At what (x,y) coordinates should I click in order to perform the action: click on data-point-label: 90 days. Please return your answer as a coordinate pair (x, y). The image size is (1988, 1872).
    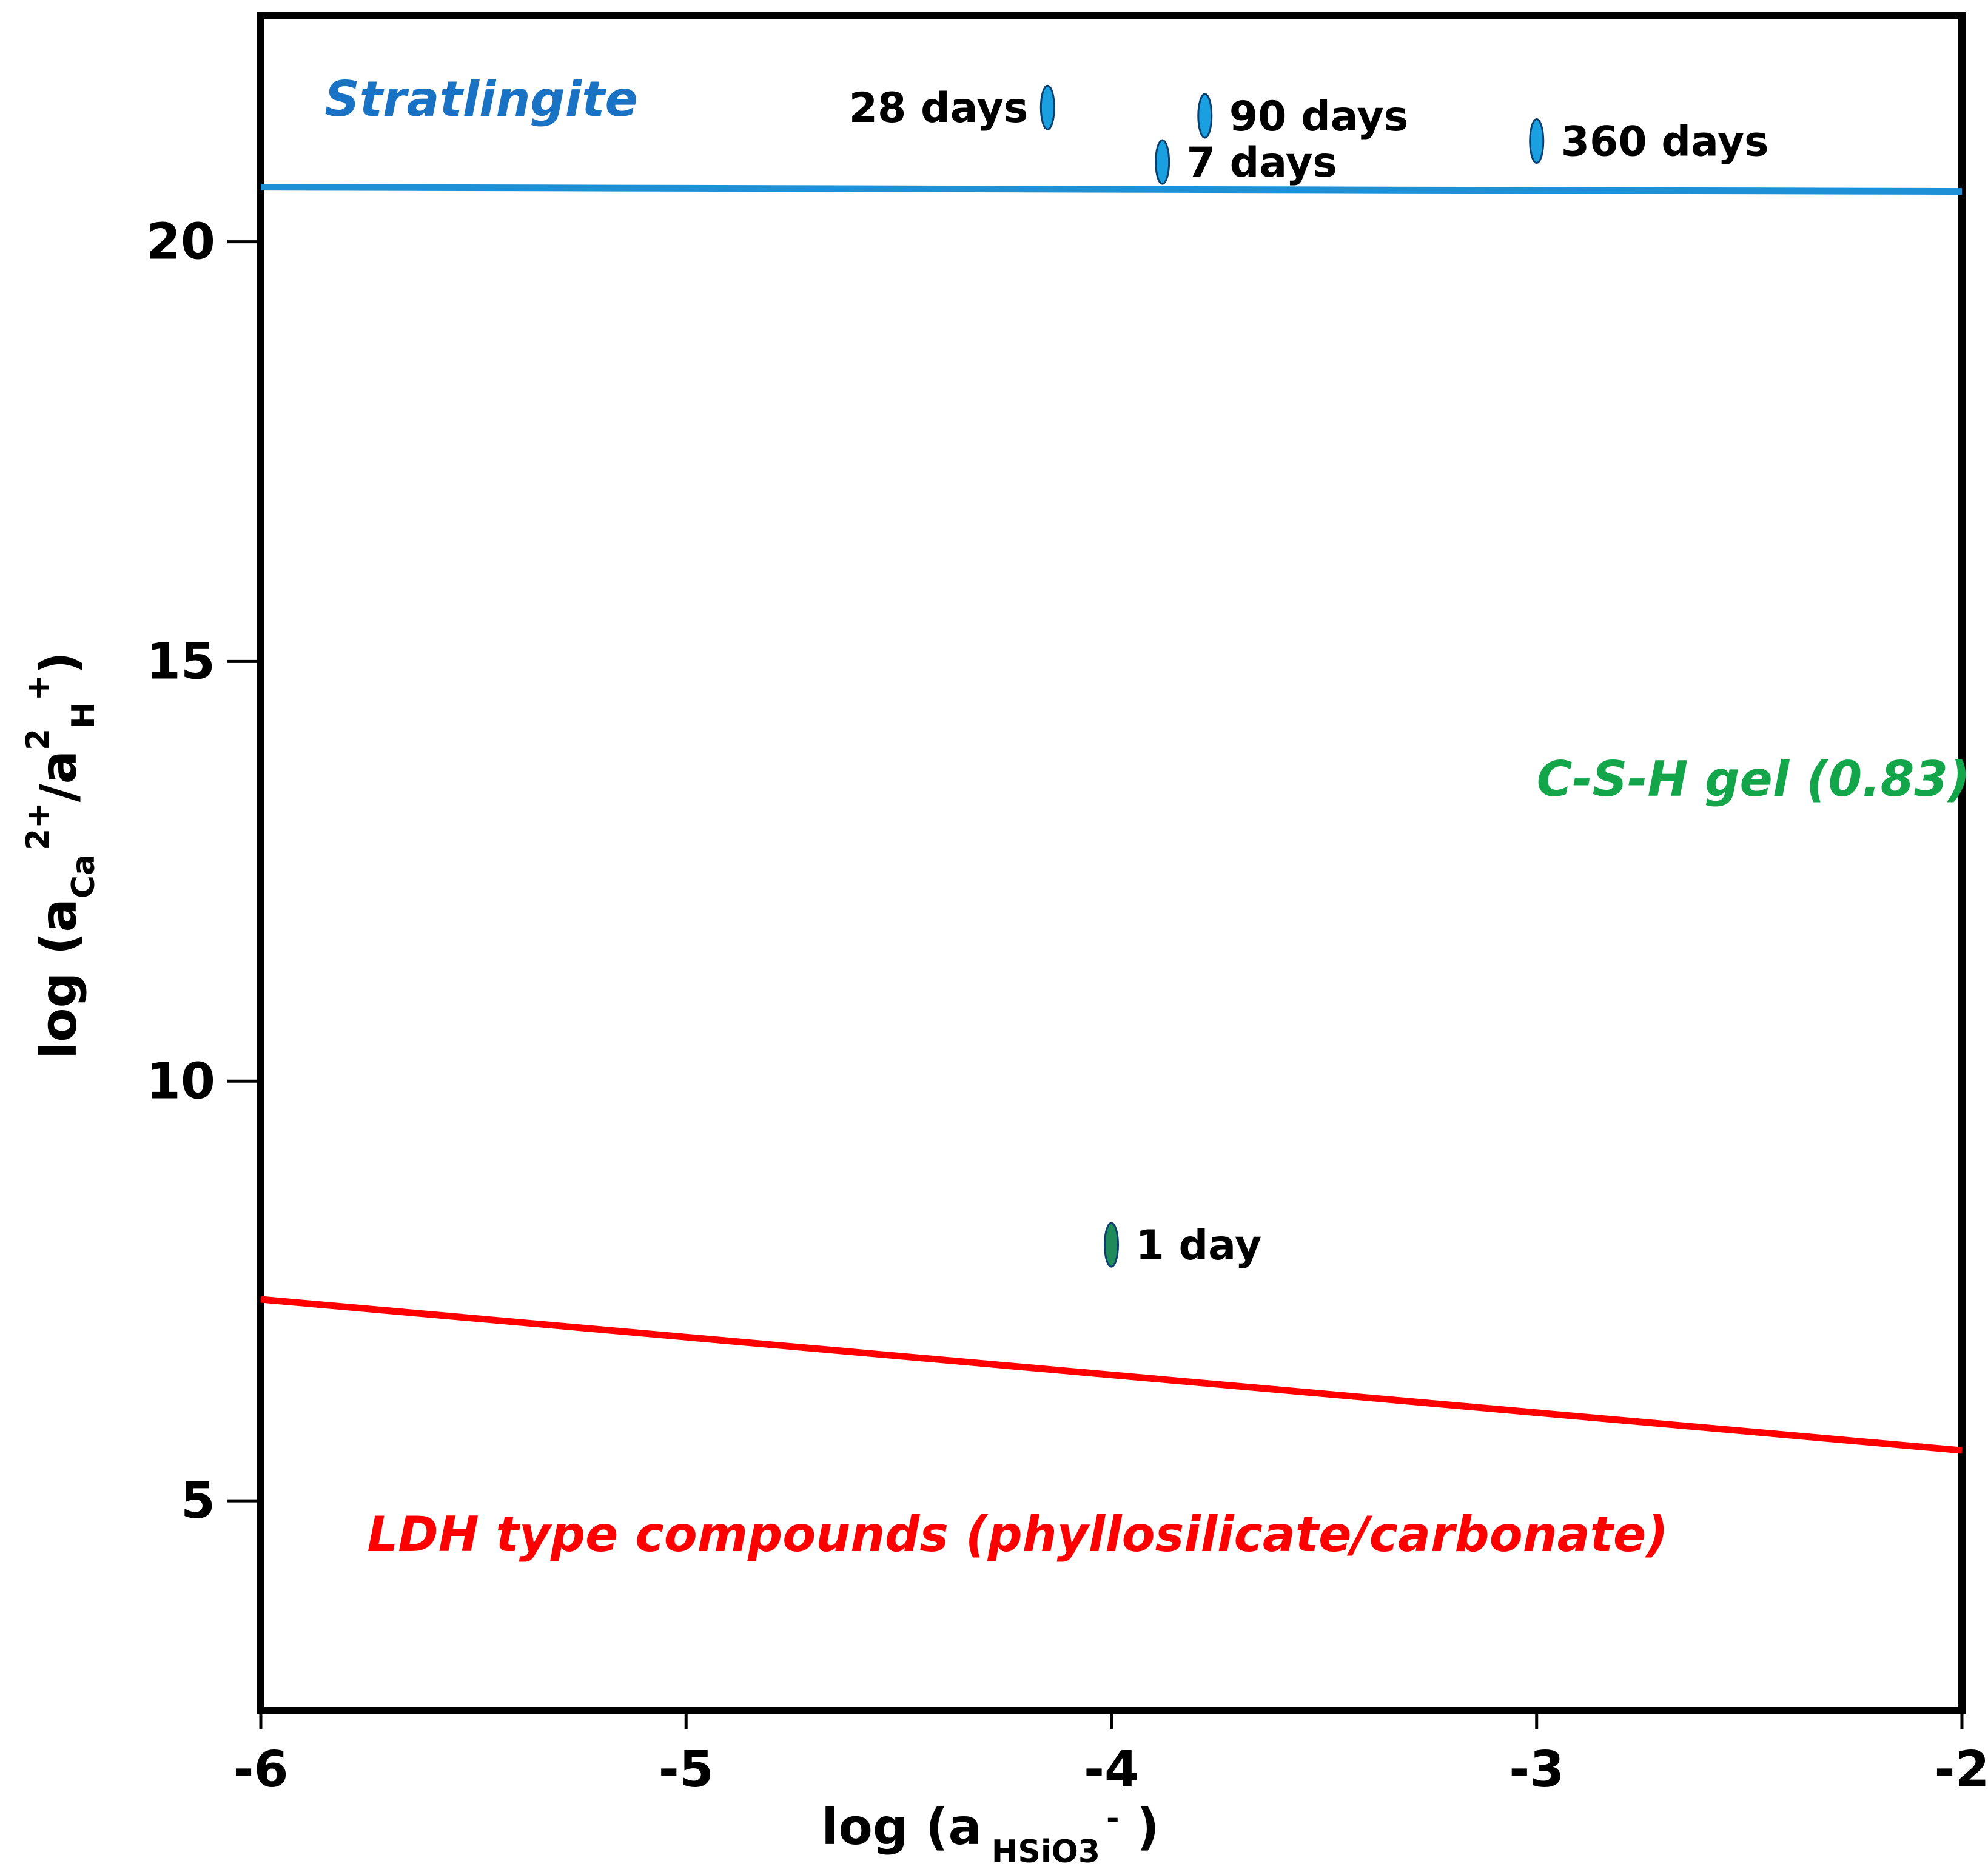
    Looking at the image, I should click on (1319, 117).